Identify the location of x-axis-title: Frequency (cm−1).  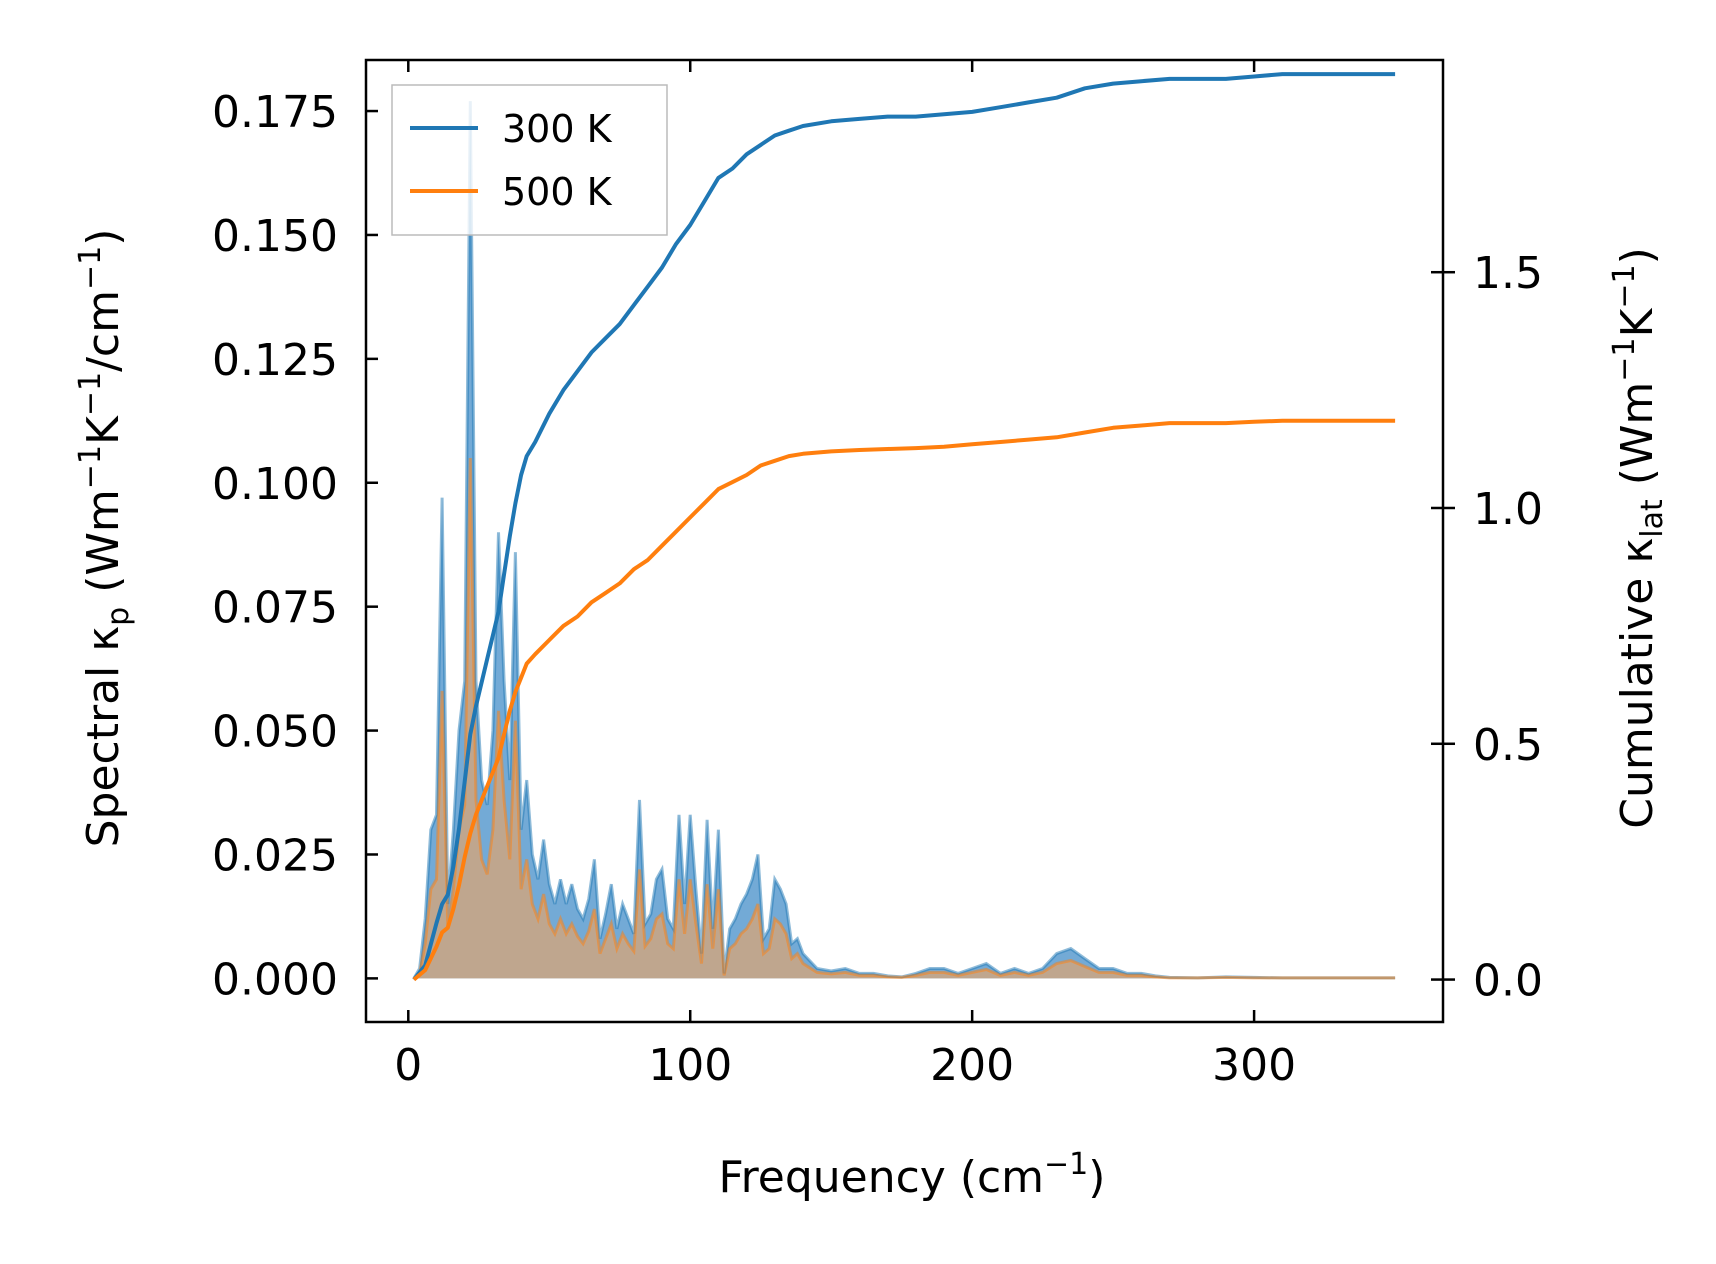
(912, 1175).